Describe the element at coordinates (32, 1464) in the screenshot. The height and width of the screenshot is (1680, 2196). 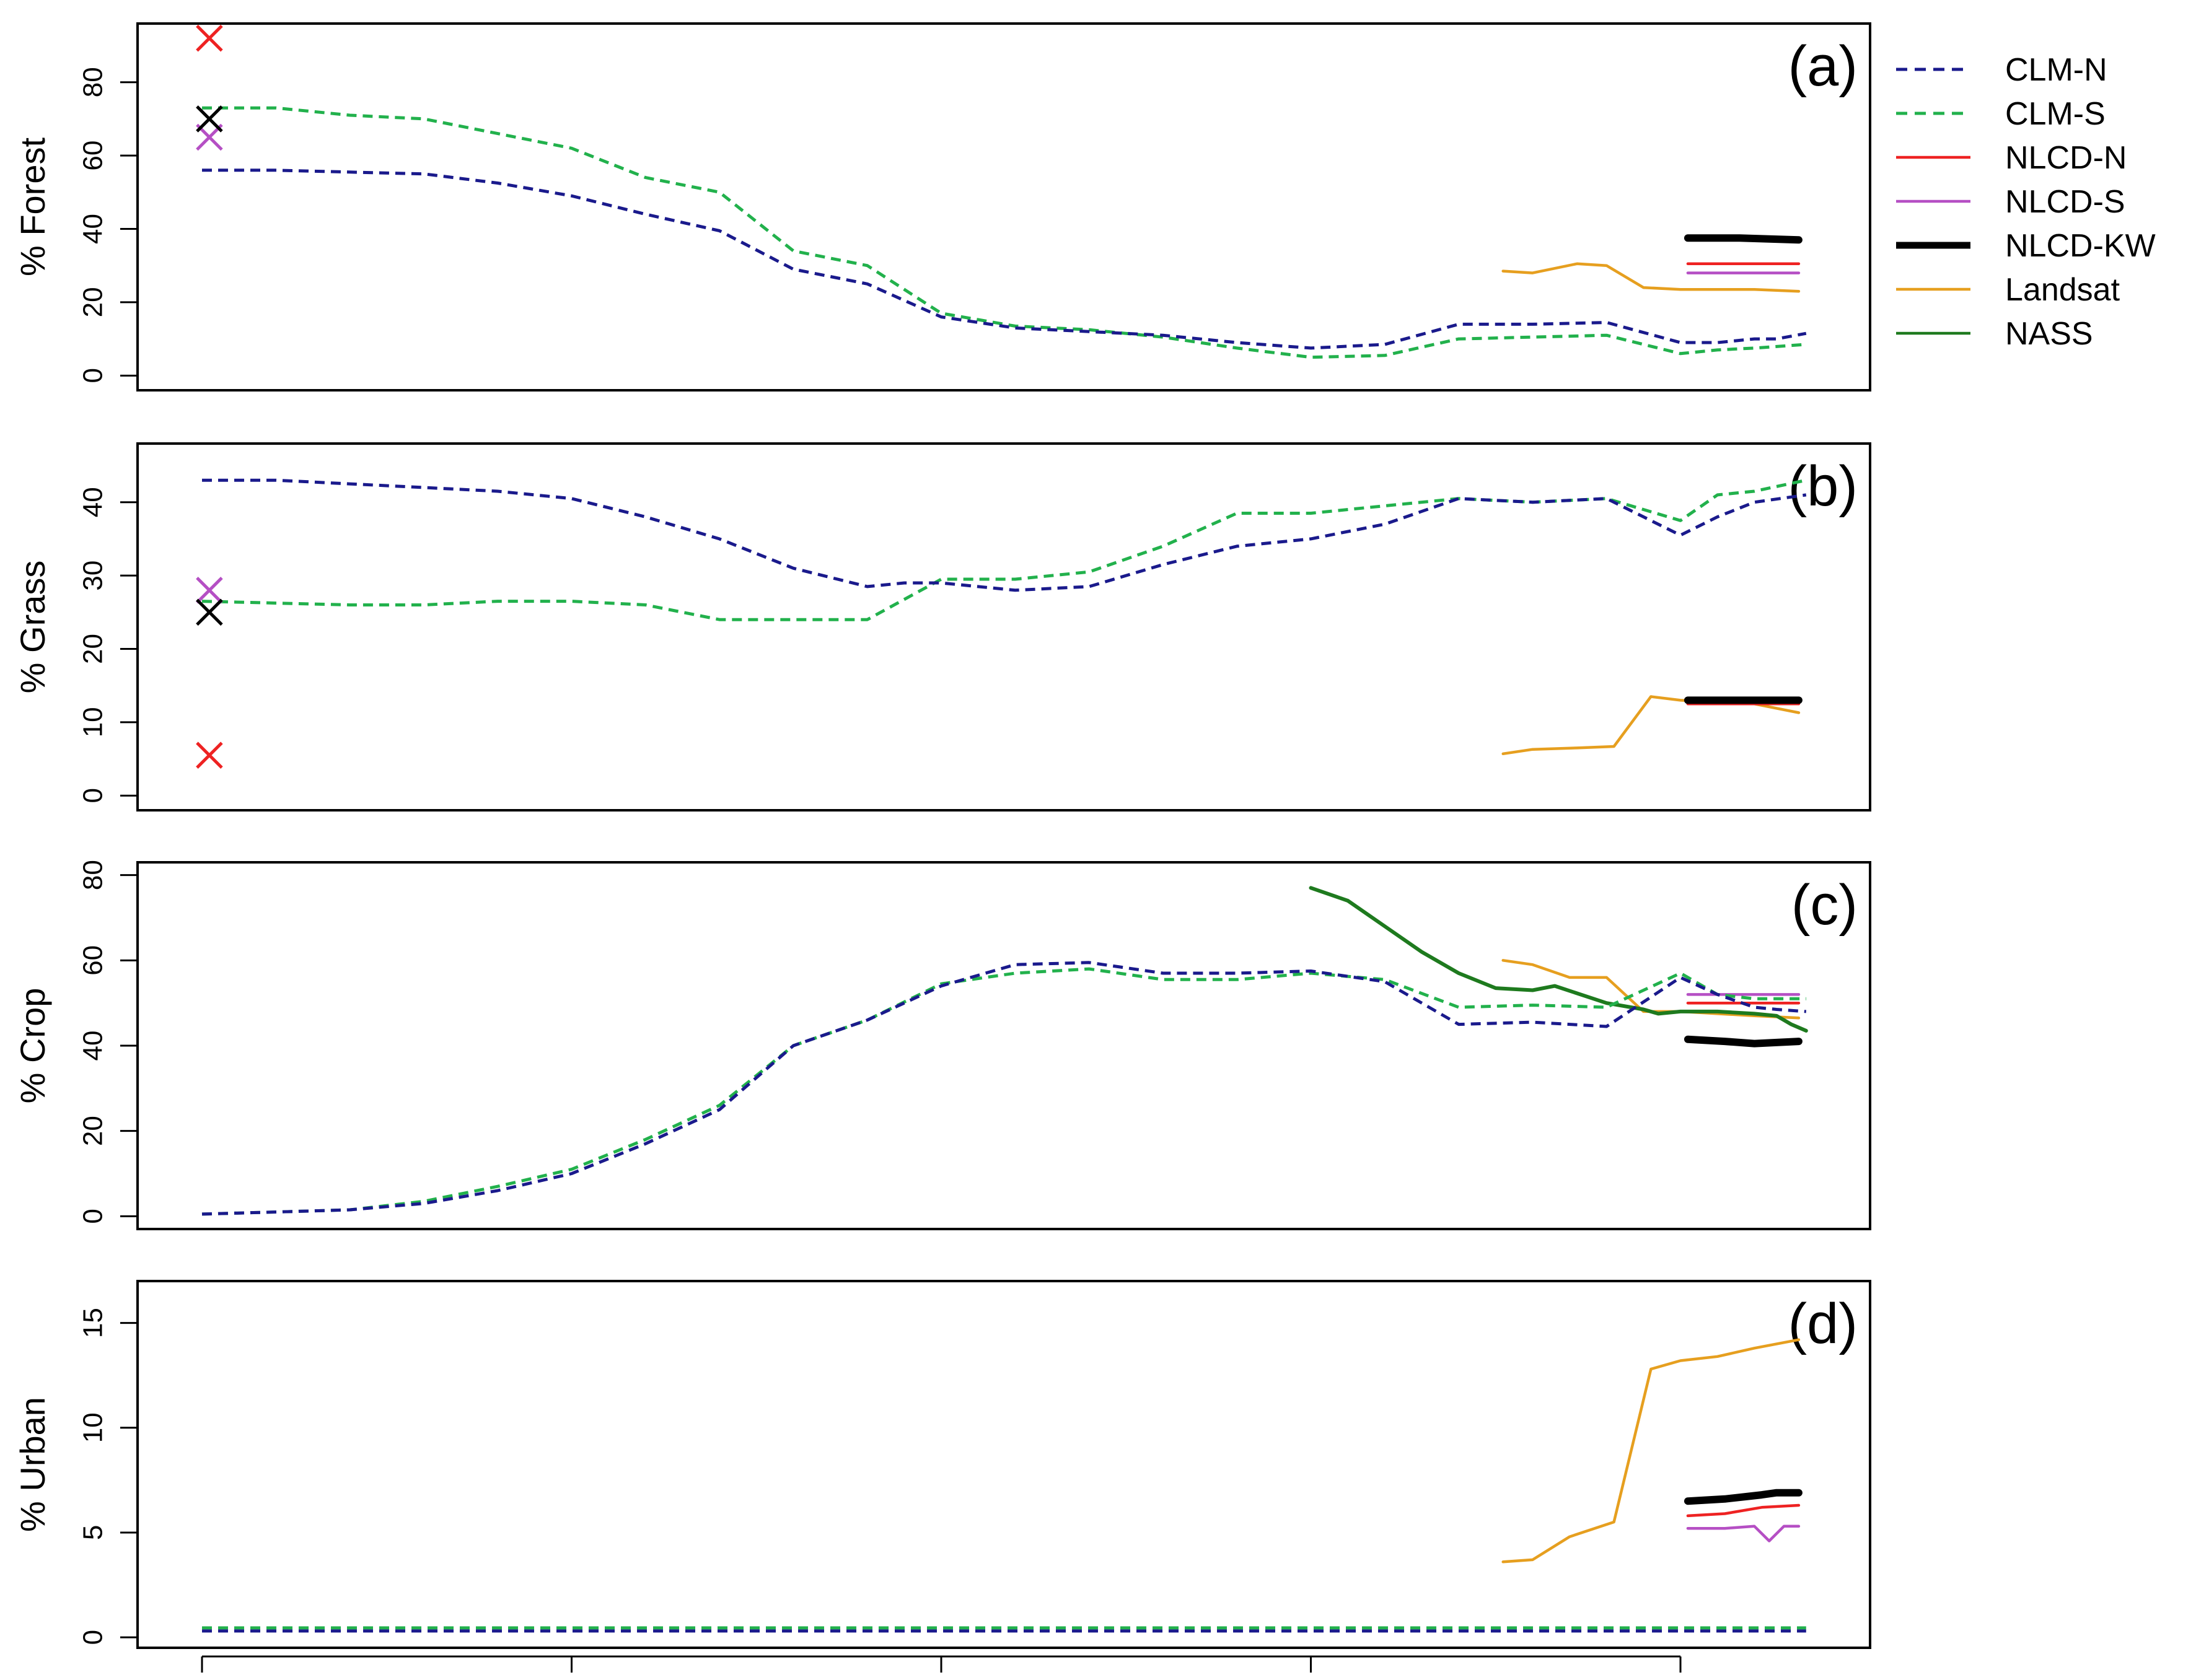
I see `y-axis-title: % Urban` at that location.